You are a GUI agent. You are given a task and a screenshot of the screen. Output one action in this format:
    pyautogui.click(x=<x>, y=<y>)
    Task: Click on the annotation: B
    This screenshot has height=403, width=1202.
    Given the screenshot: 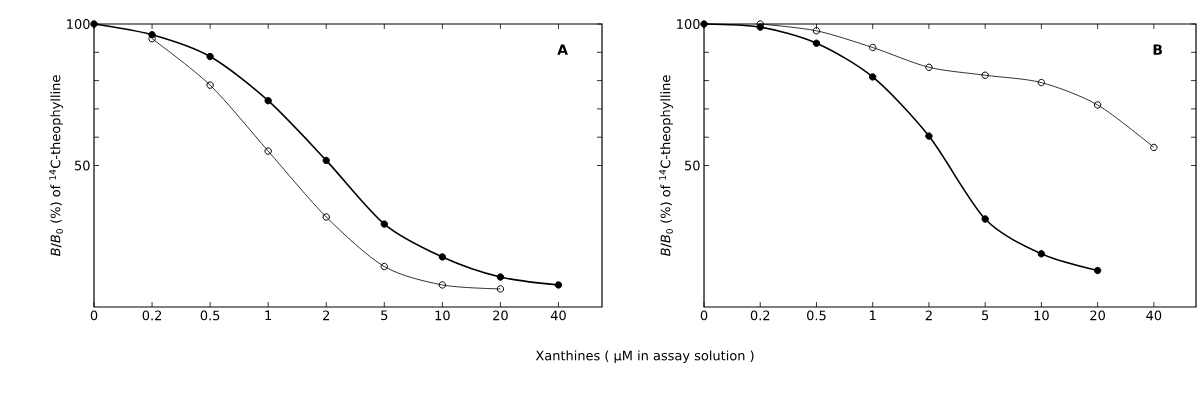 What is the action you would take?
    pyautogui.click(x=1157, y=49)
    